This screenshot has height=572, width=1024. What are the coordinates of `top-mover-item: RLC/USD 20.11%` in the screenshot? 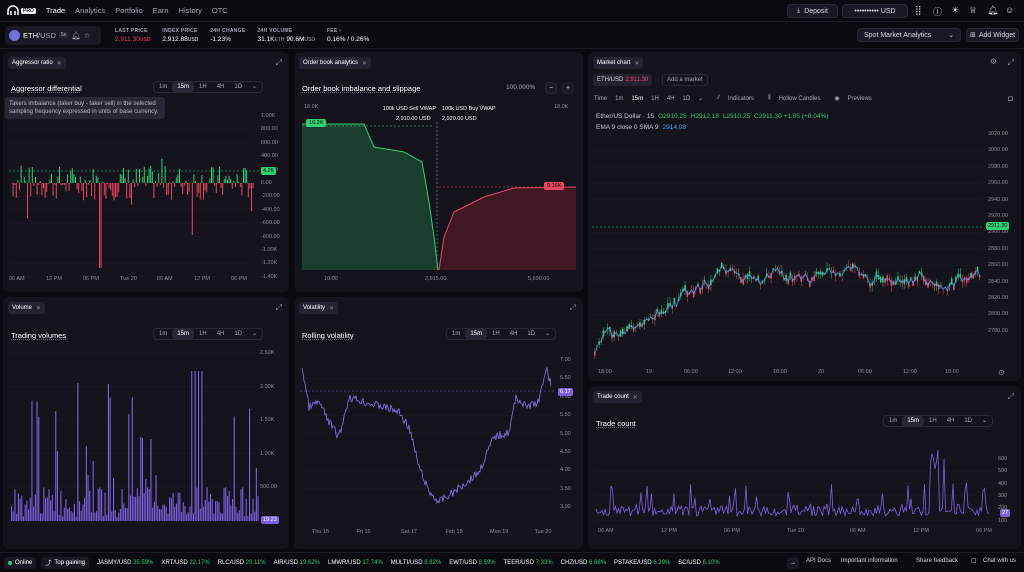 It's located at (242, 563).